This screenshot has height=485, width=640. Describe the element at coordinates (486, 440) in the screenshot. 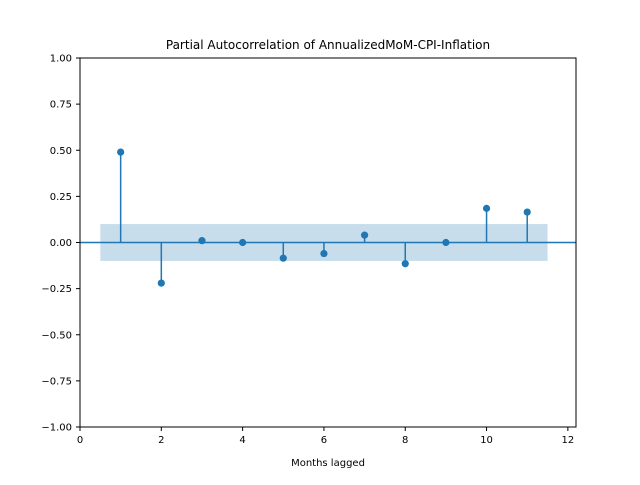

I see `x-tick-label: 10` at that location.